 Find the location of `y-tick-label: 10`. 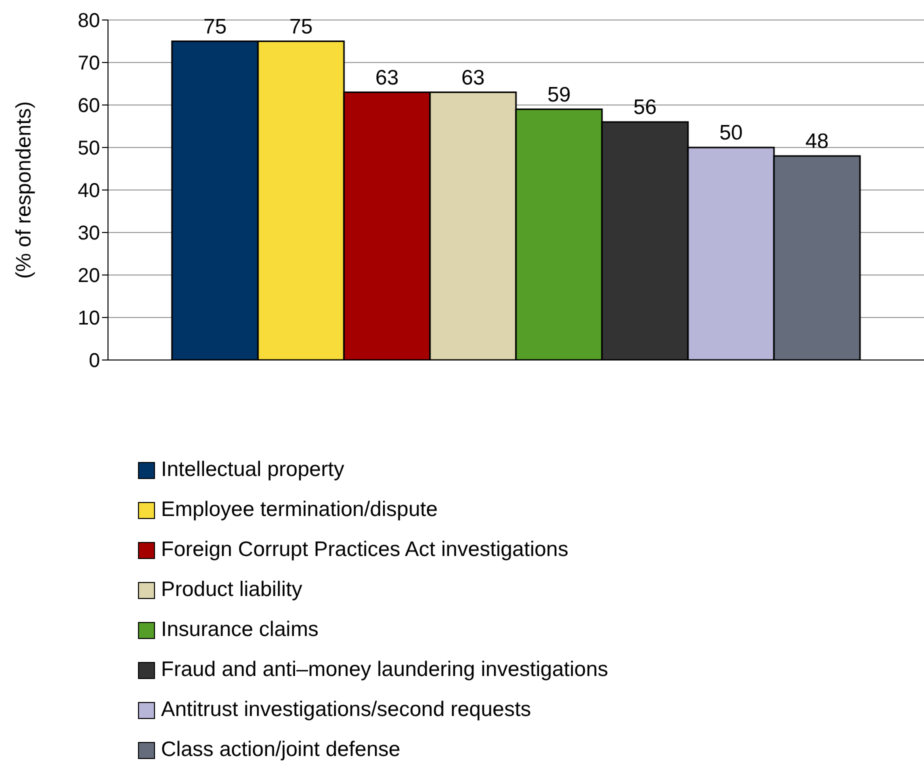

y-tick-label: 10 is located at coordinates (89, 319).